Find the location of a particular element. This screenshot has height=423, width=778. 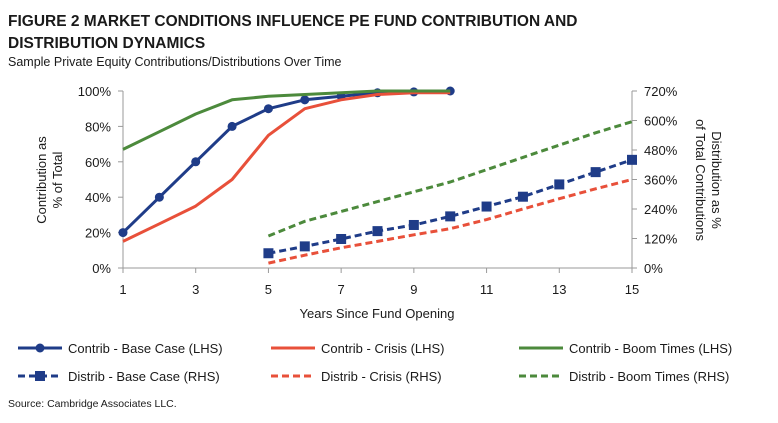

y-left-tick-label: 60% is located at coordinates (98, 162).